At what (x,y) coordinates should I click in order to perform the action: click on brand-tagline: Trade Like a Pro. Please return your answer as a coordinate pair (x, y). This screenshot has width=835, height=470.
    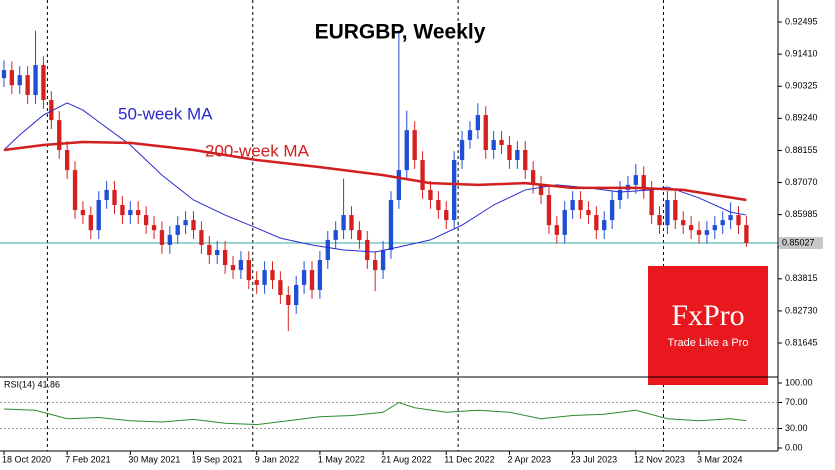
    Looking at the image, I should click on (708, 343).